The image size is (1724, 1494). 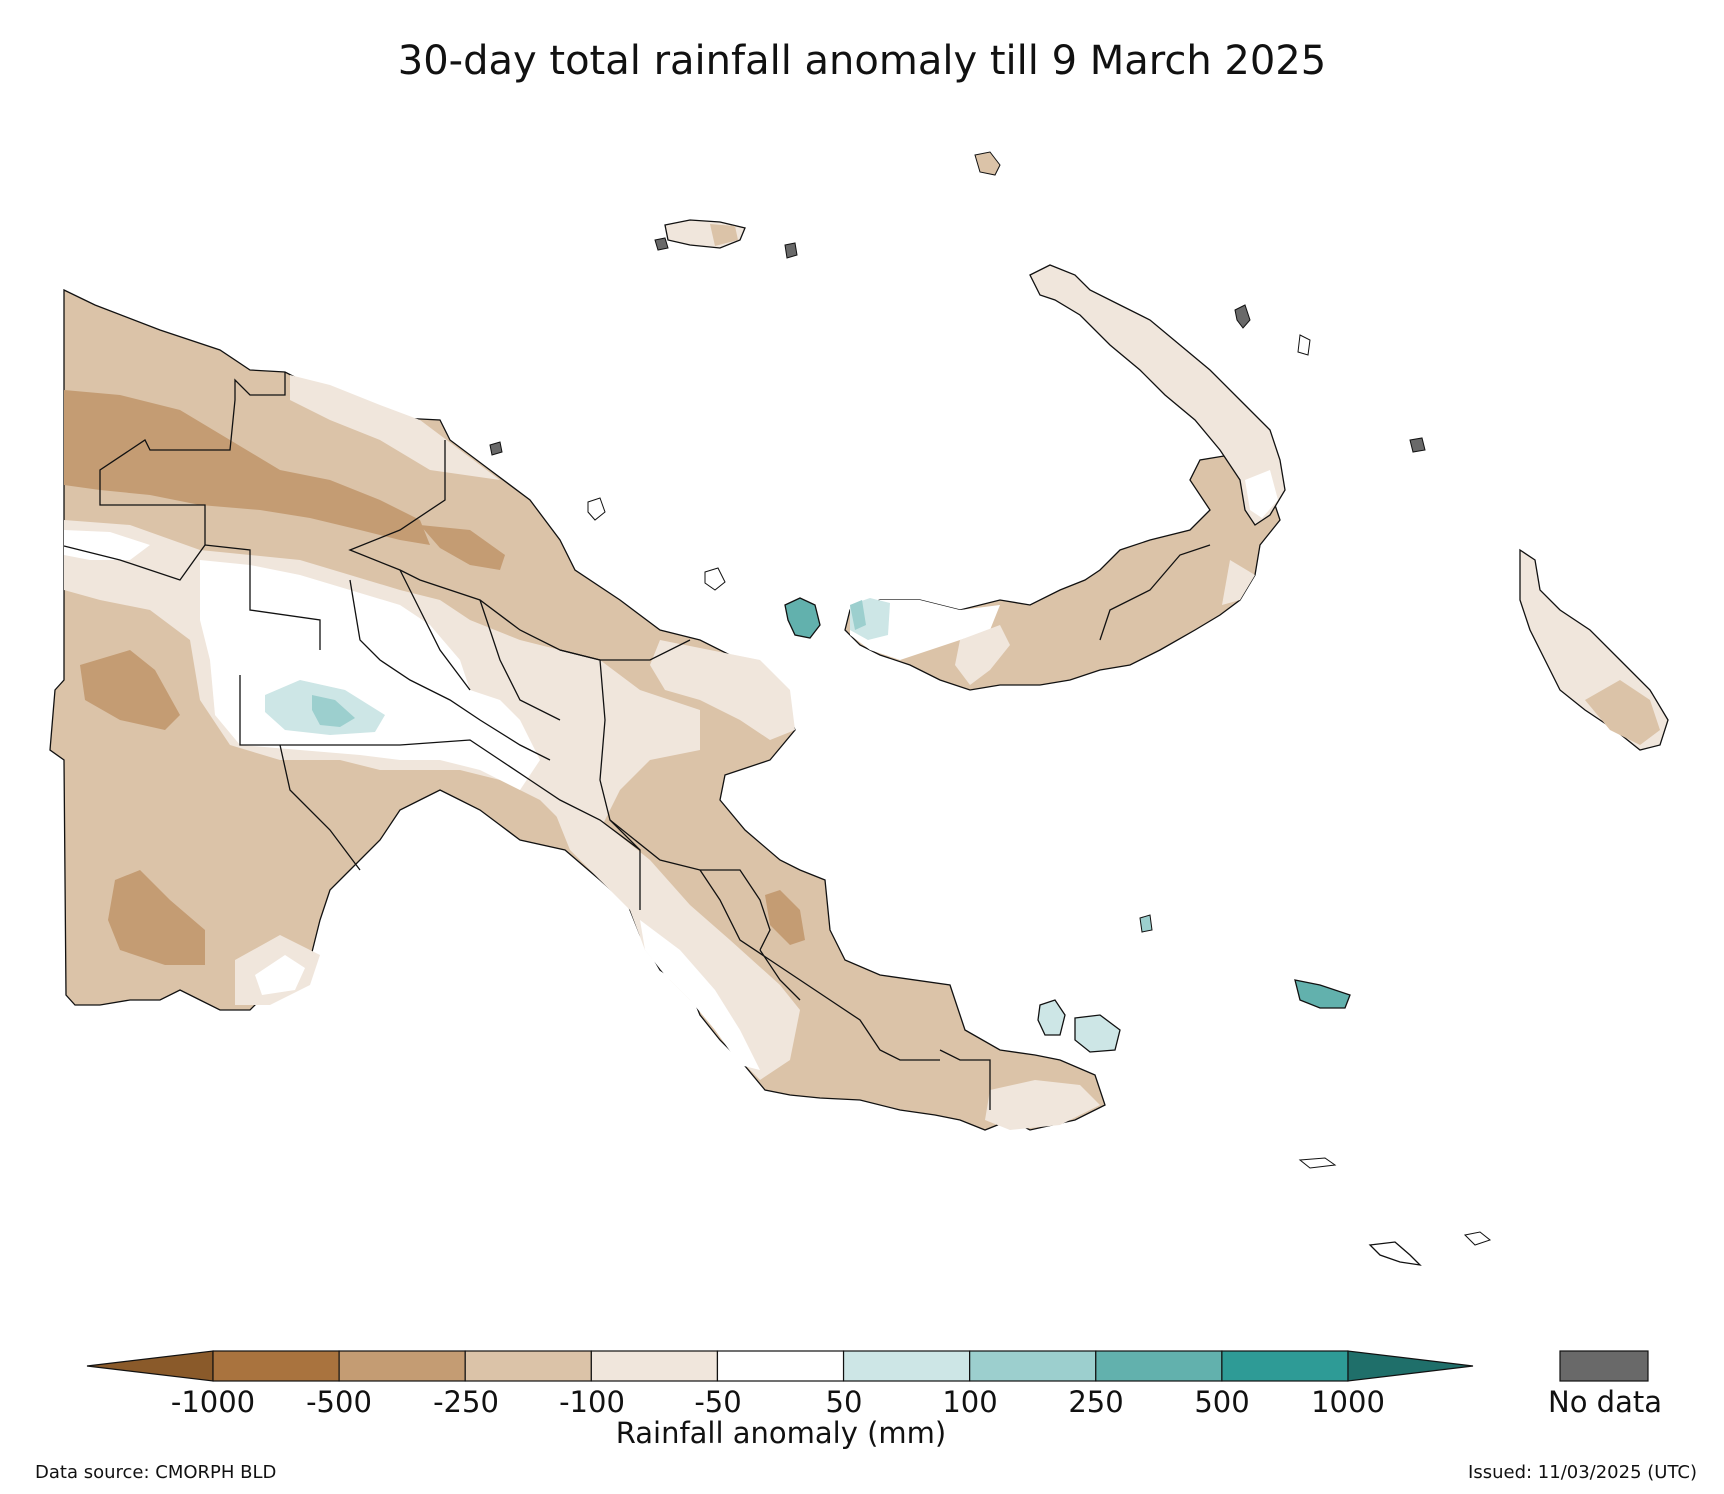 I want to click on colorbar-label: Rainfall anomaly (mm), so click(x=781, y=1433).